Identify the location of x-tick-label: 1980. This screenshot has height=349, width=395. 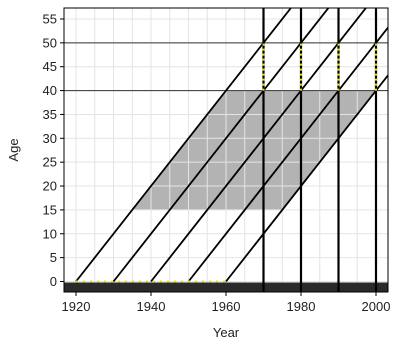
(301, 306).